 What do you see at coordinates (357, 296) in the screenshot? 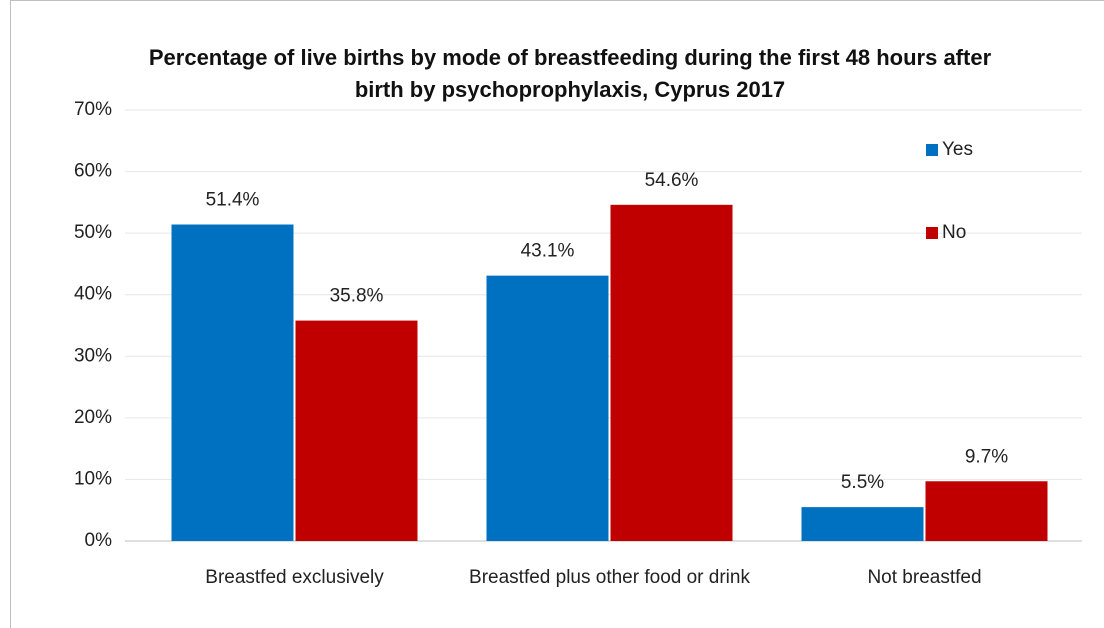
I see `data-label: 35.8%` at bounding box center [357, 296].